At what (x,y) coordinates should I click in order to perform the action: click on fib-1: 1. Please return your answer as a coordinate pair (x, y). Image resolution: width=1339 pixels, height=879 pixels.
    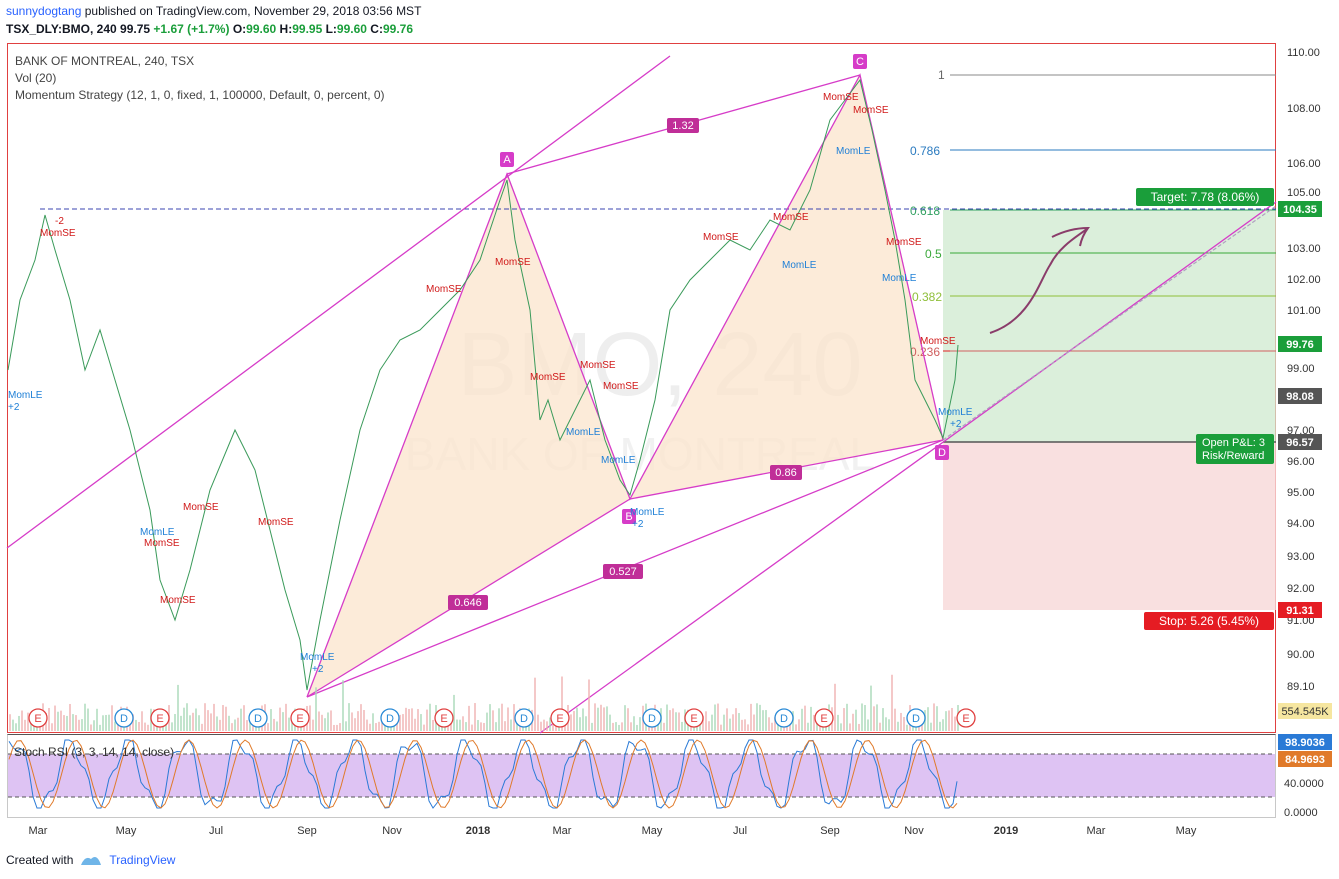
    Looking at the image, I should click on (941, 75).